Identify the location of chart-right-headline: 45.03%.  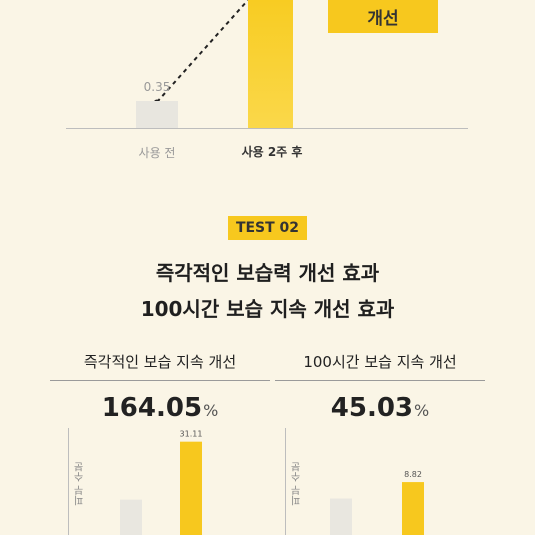
(380, 408).